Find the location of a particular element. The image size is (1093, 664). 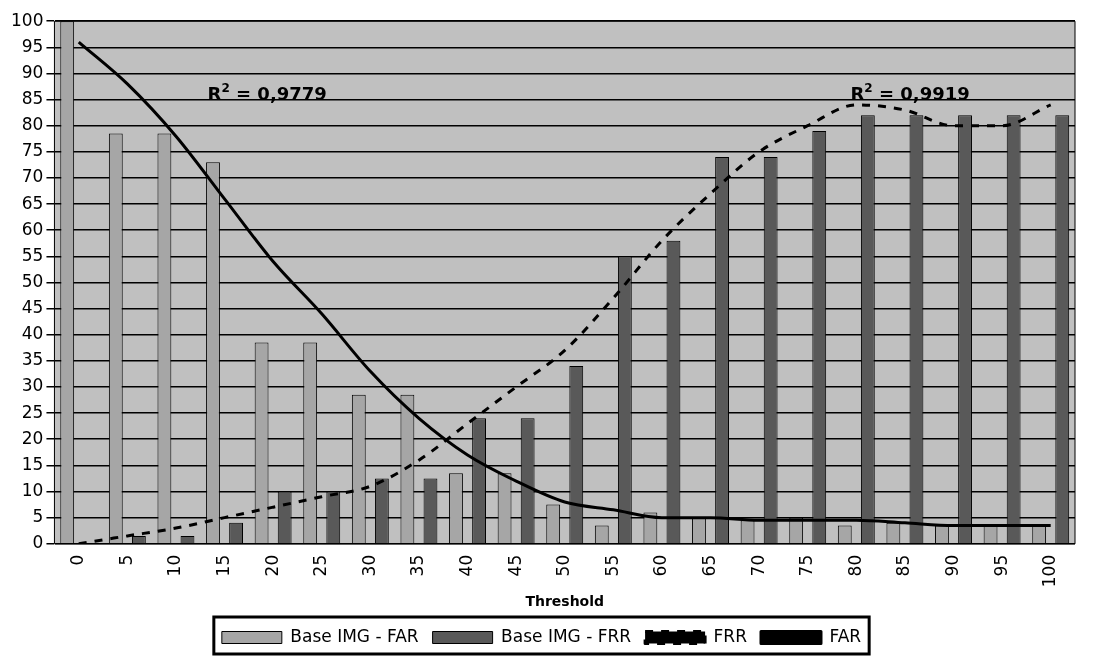

y-tick-label: 35 is located at coordinates (32, 359).